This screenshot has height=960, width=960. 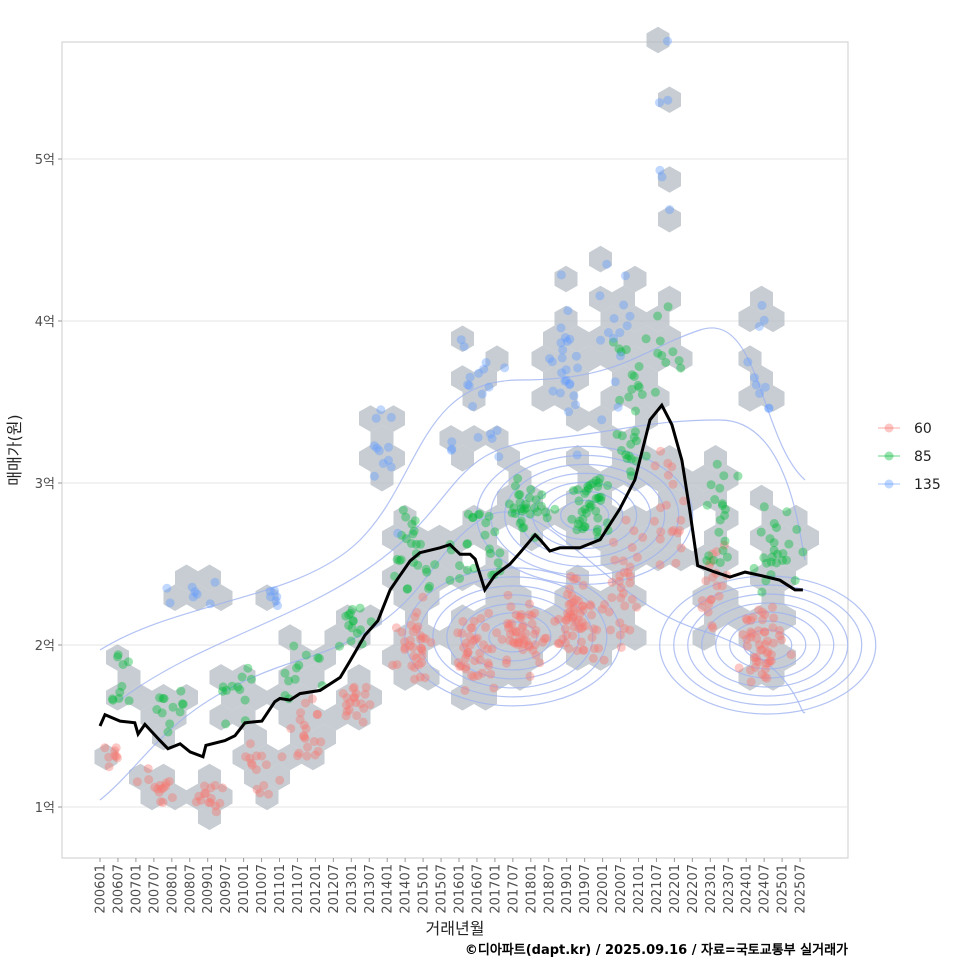 I want to click on x-tick-label: 200601, so click(x=101, y=889).